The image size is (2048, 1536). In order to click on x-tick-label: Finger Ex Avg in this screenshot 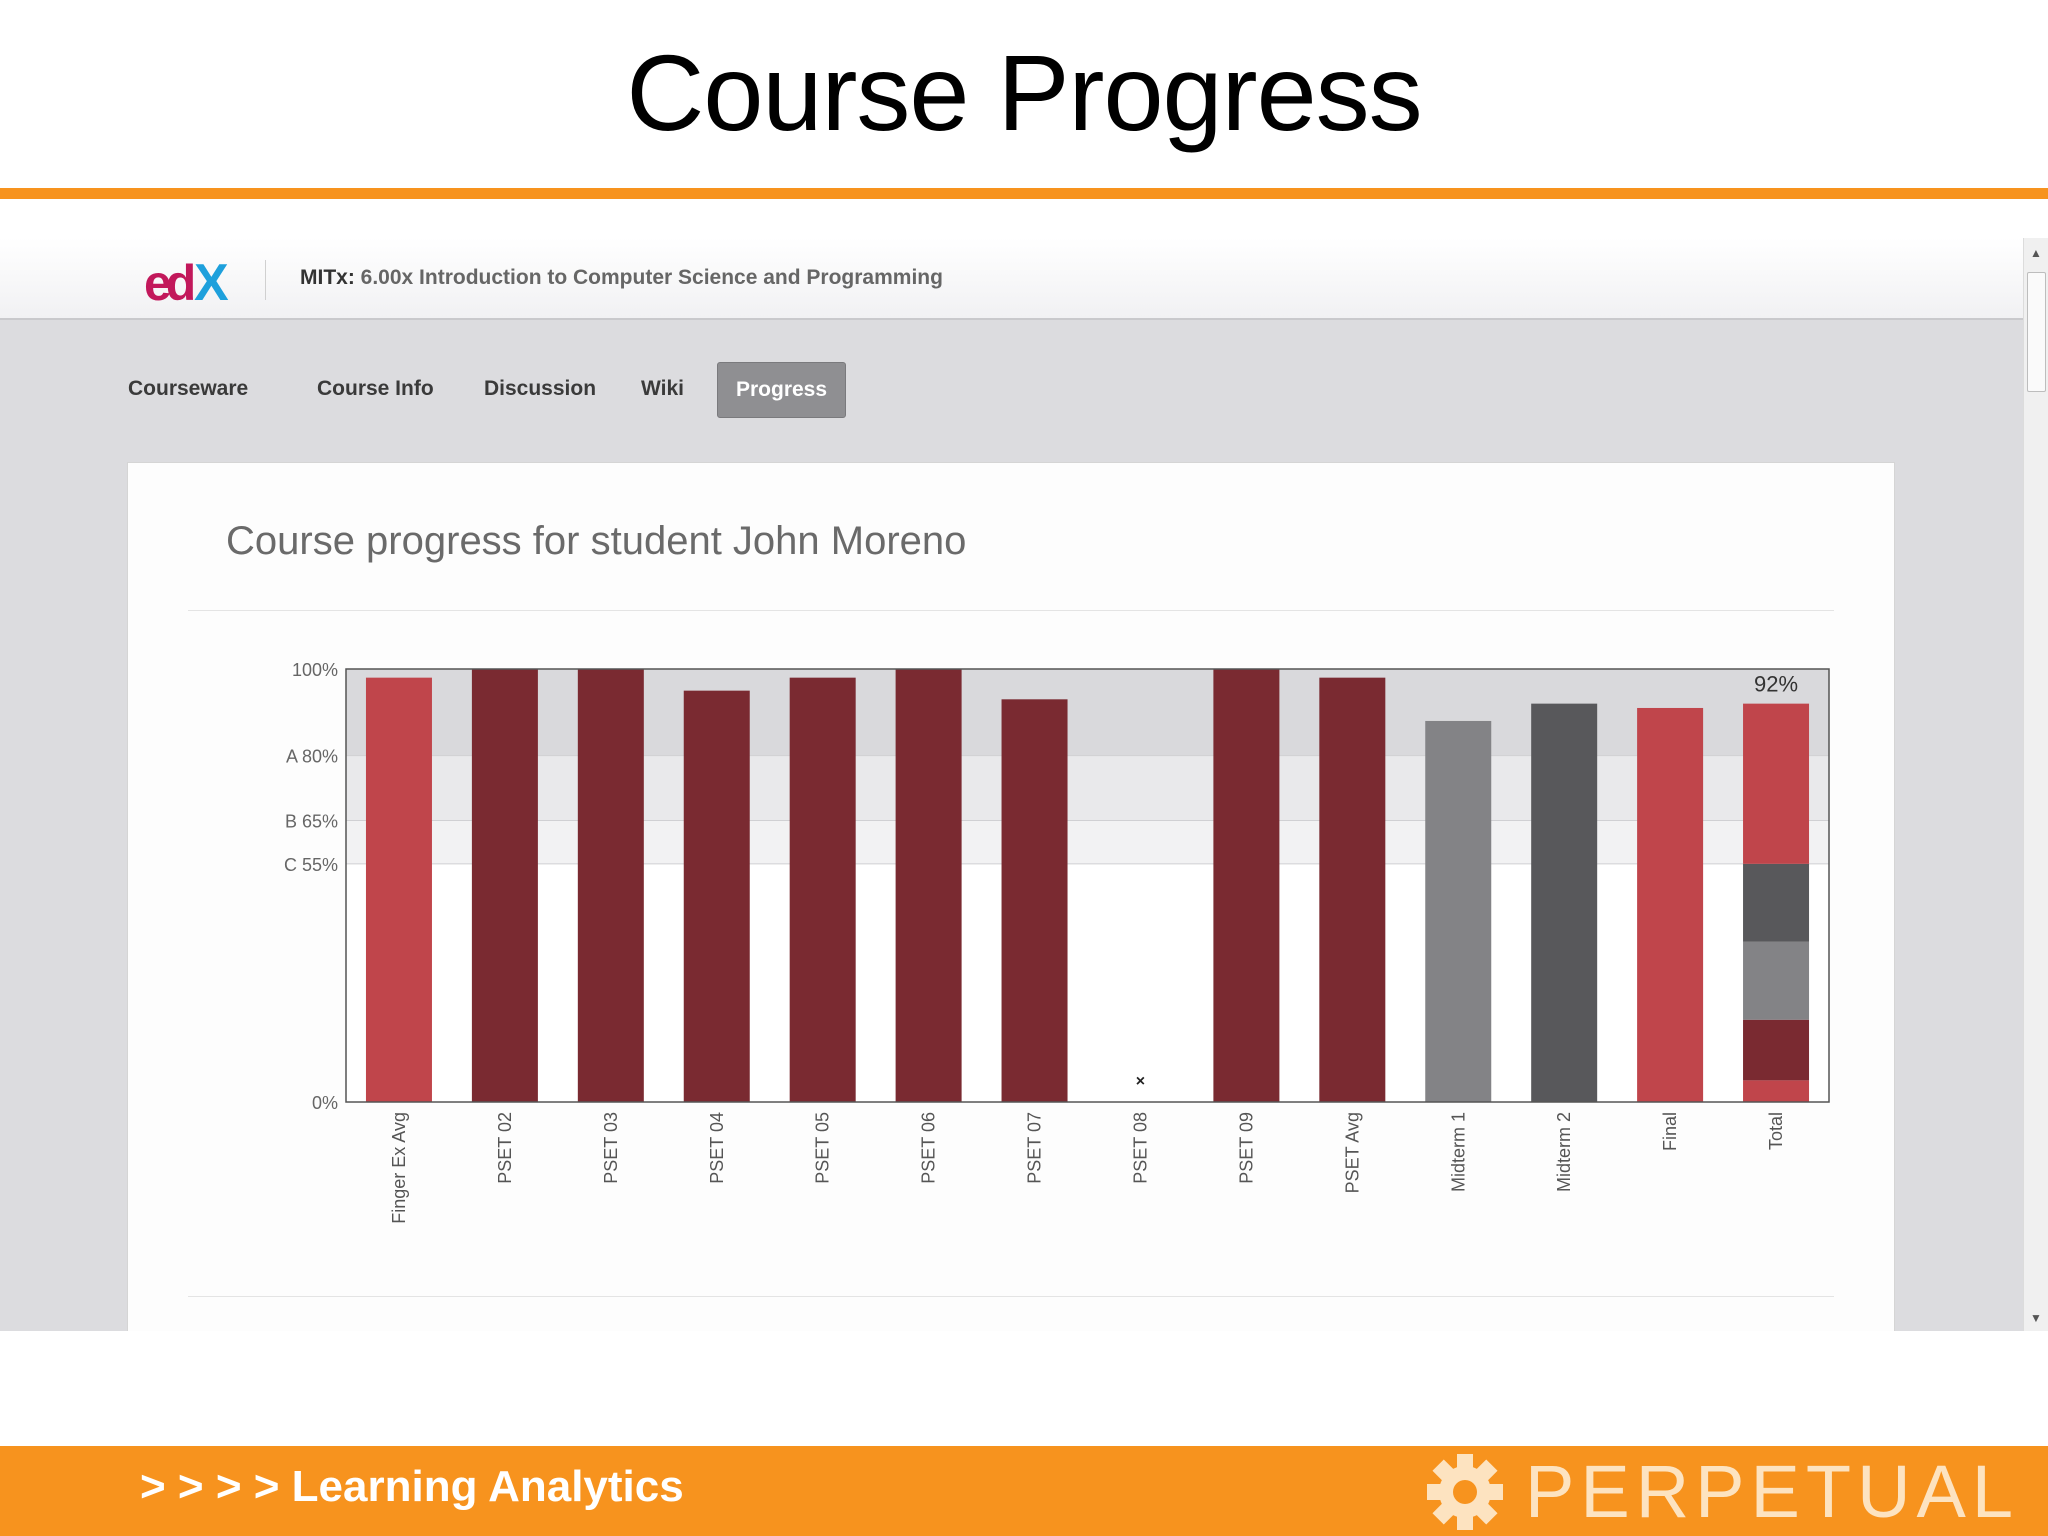, I will do `click(399, 1168)`.